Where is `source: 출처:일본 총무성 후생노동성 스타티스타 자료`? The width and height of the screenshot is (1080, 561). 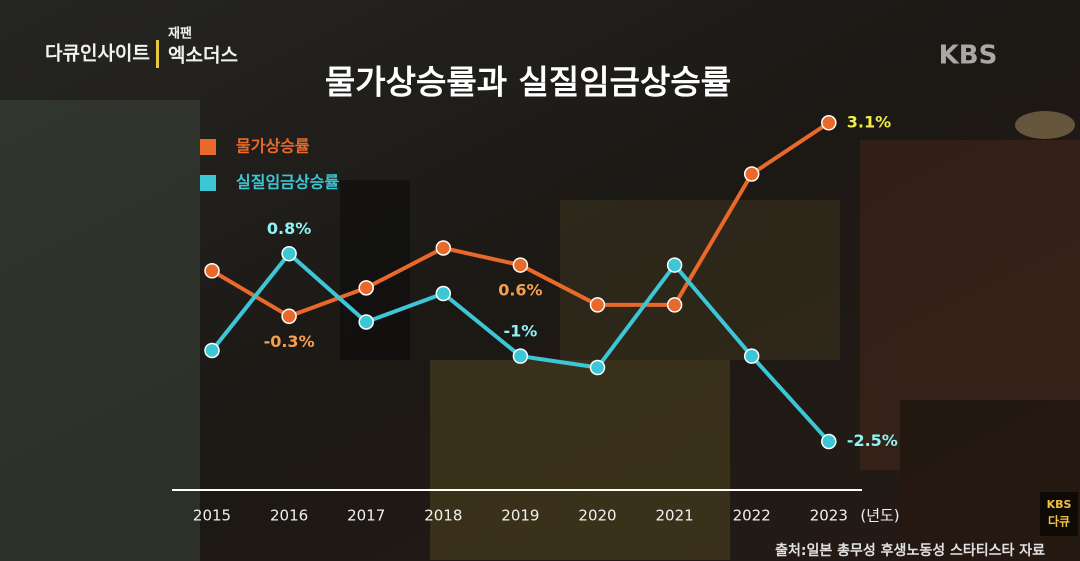 source: 출처:일본 총무성 후생노동성 스타티스타 자료 is located at coordinates (910, 550).